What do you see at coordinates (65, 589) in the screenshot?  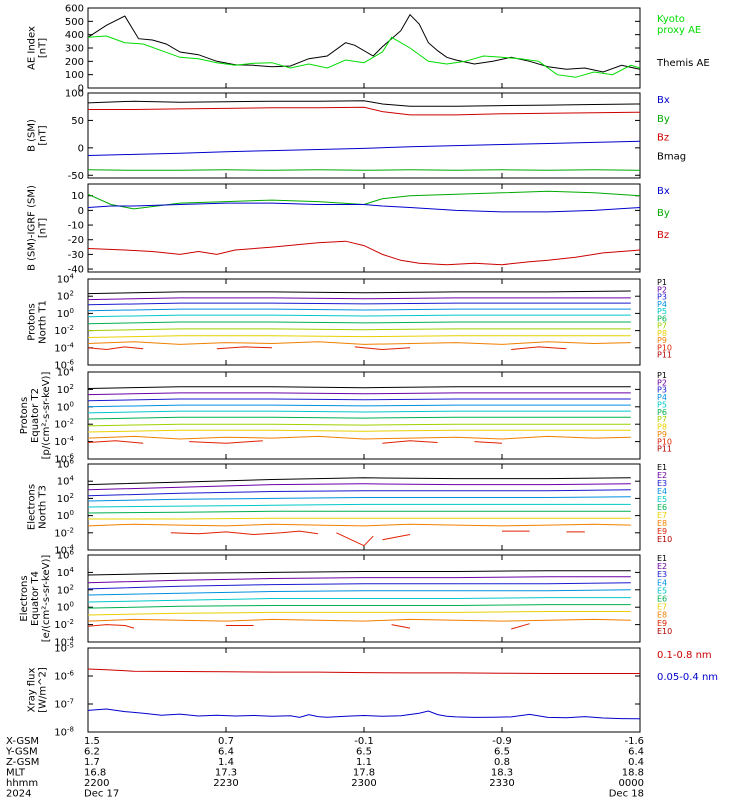 I see `y-tick-label: 10²` at bounding box center [65, 589].